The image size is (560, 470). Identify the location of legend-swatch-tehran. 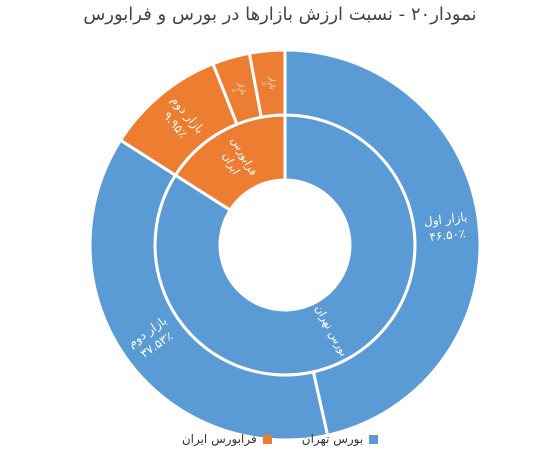
(374, 439).